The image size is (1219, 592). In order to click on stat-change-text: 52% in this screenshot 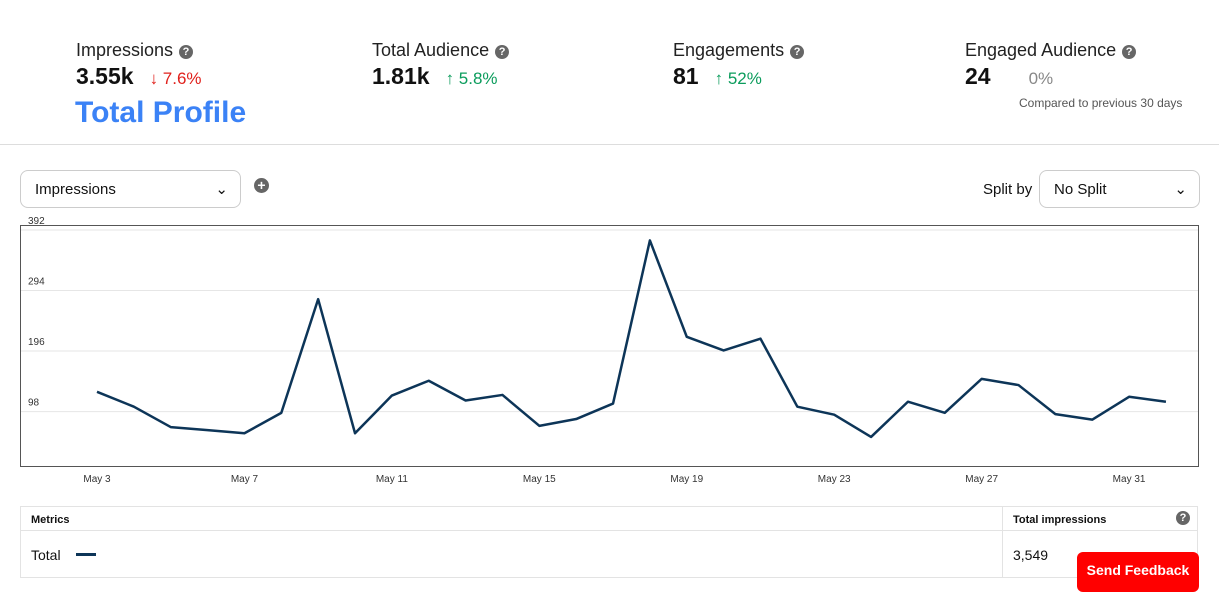, I will do `click(744, 78)`.